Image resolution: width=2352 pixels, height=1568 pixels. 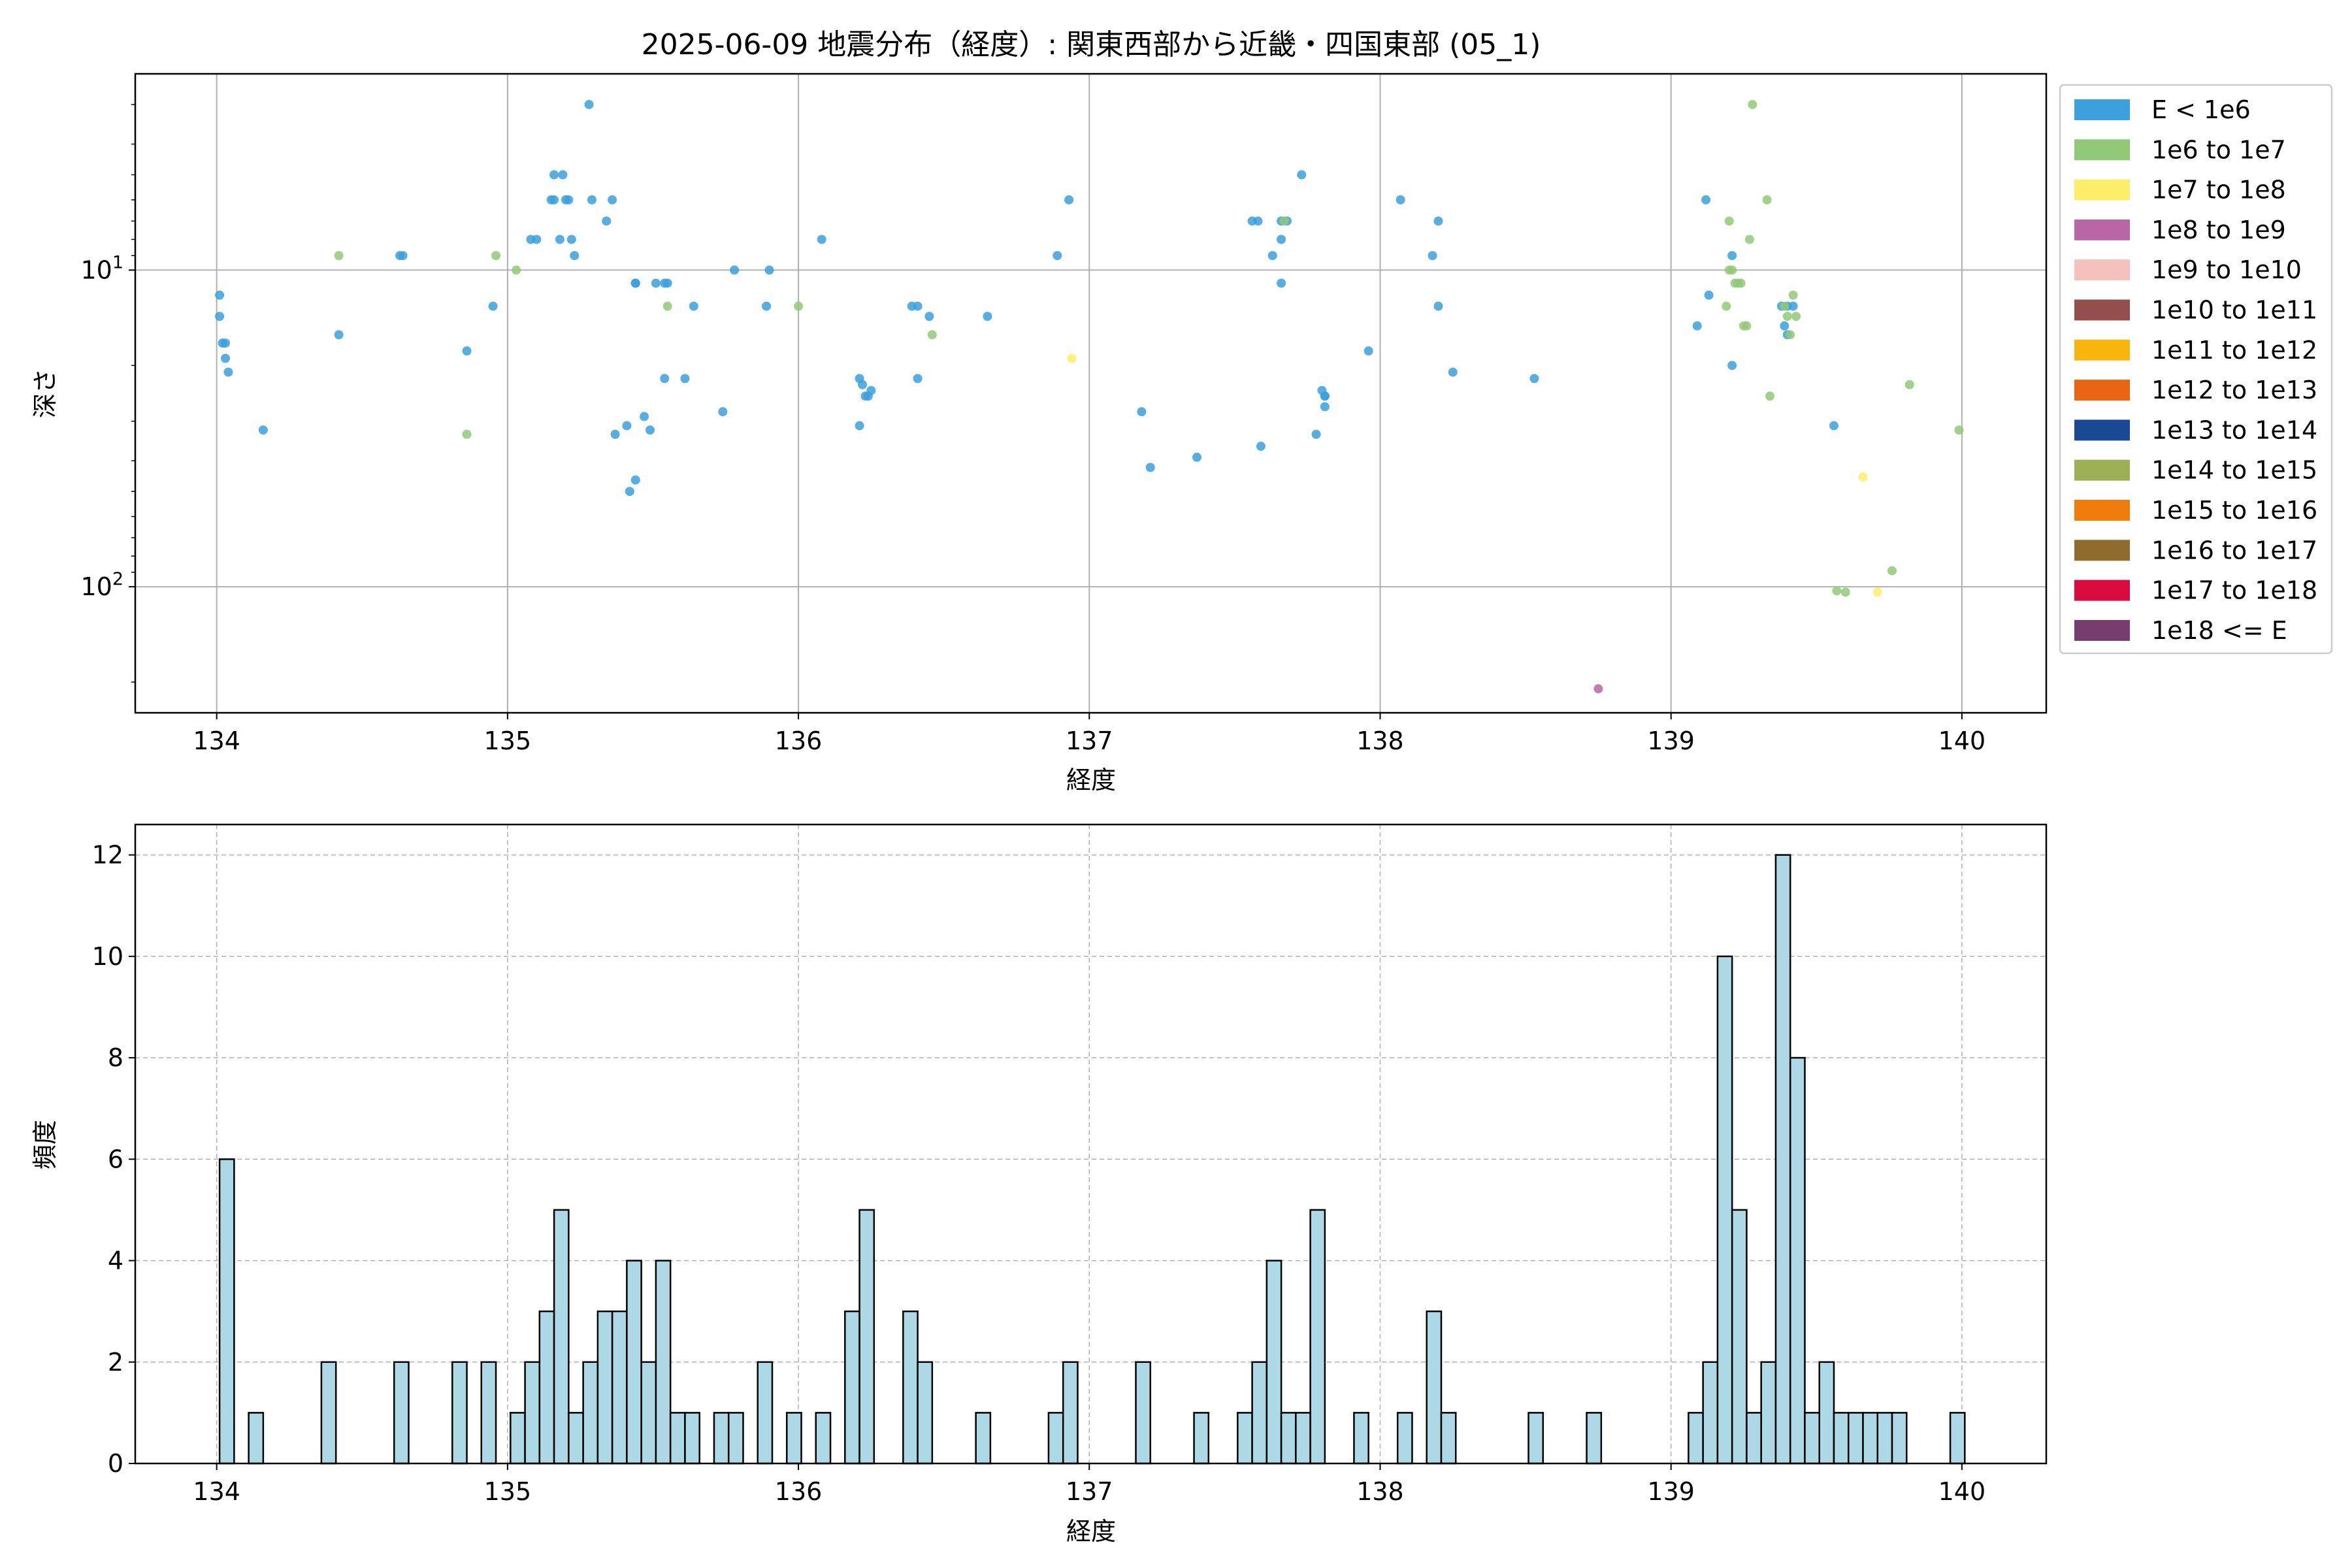 What do you see at coordinates (2234, 310) in the screenshot?
I see `legend-label: 1e10 to 1e11` at bounding box center [2234, 310].